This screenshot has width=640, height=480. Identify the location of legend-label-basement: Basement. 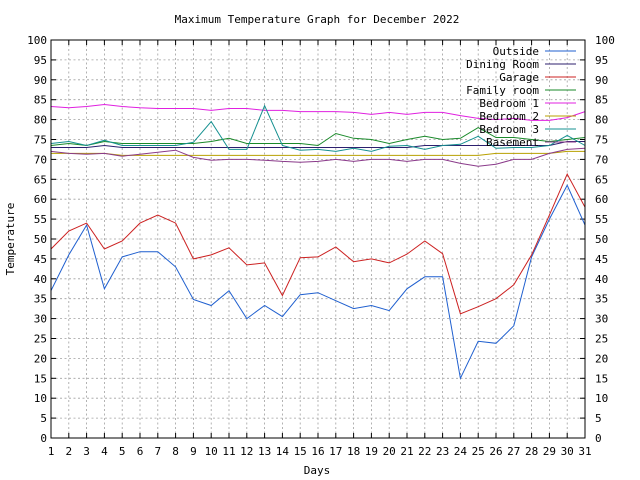
(512, 142).